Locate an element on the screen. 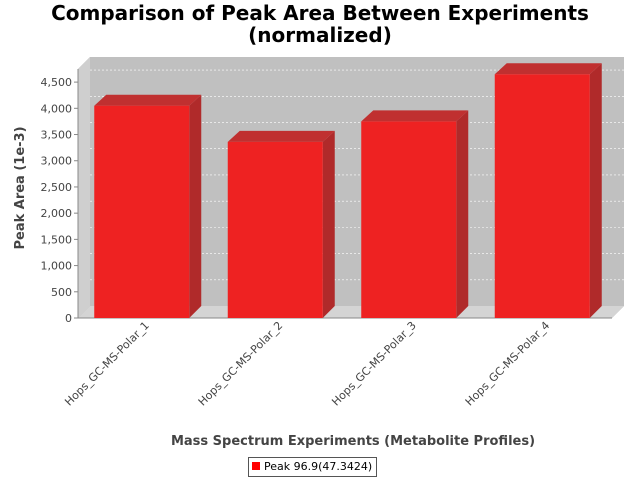 The height and width of the screenshot is (480, 640). y-tick-label: 500 is located at coordinates (61, 292).